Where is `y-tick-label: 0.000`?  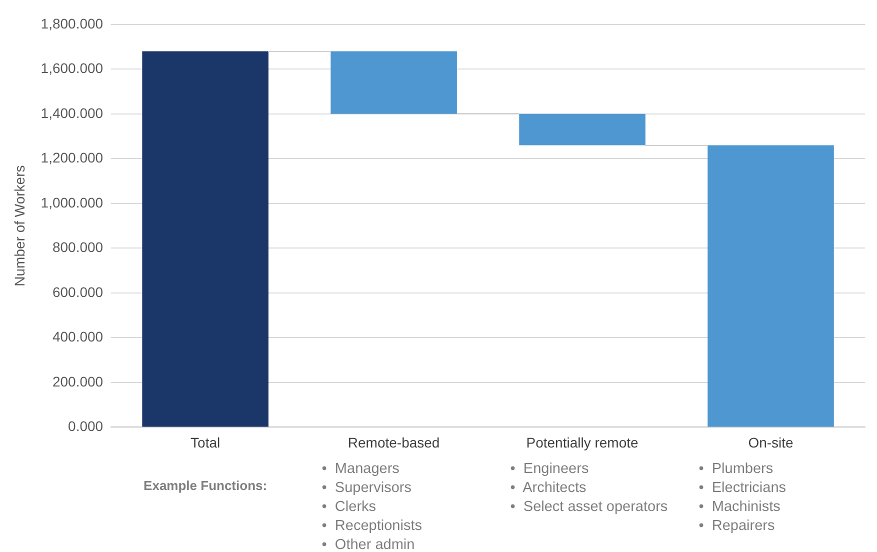 y-tick-label: 0.000 is located at coordinates (86, 426).